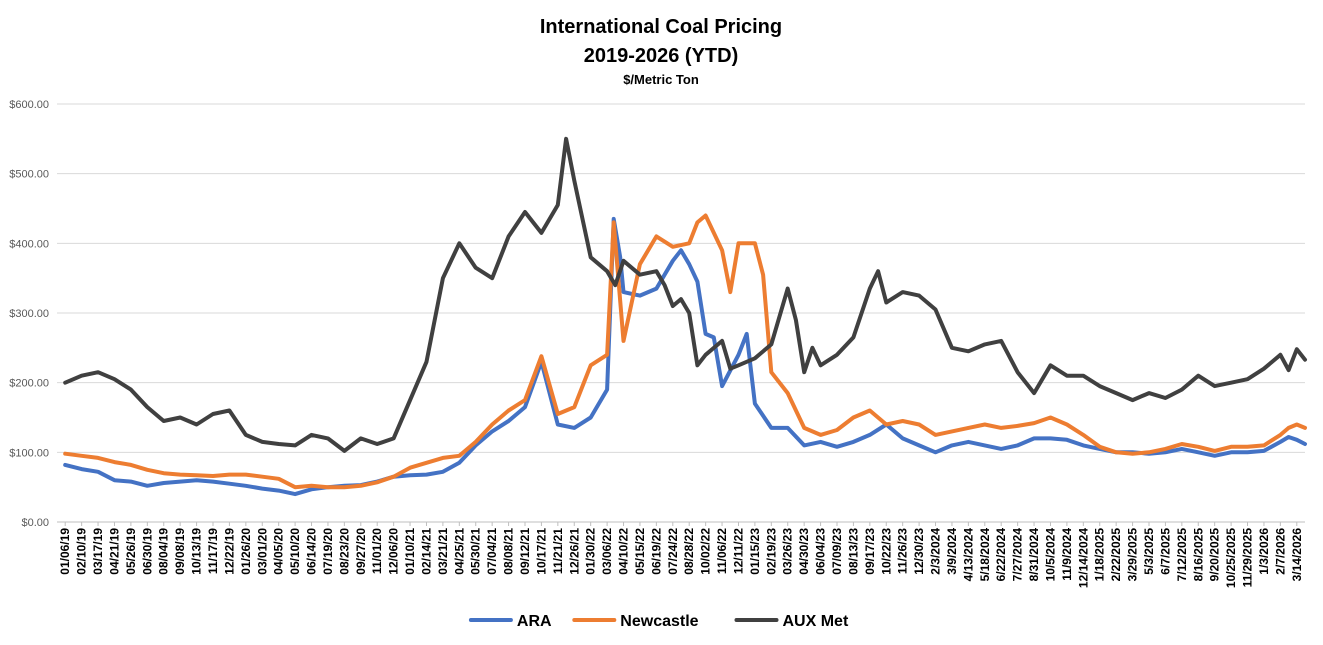 The height and width of the screenshot is (645, 1323). What do you see at coordinates (29, 175) in the screenshot?
I see `y-tick-label: $500.00` at bounding box center [29, 175].